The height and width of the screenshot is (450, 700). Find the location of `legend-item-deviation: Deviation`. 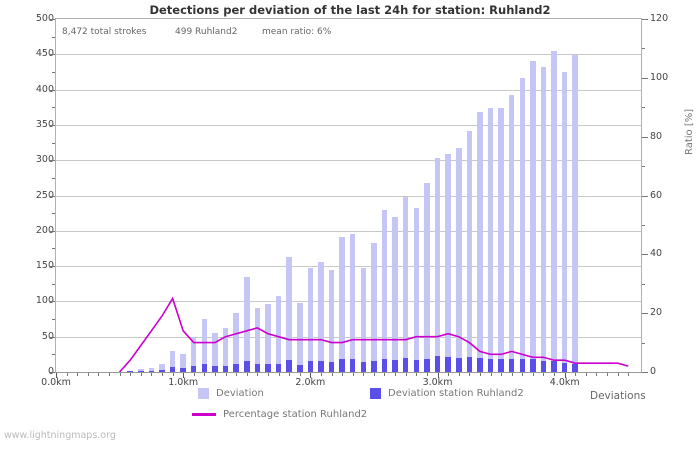

legend-item-deviation: Deviation is located at coordinates (231, 393).